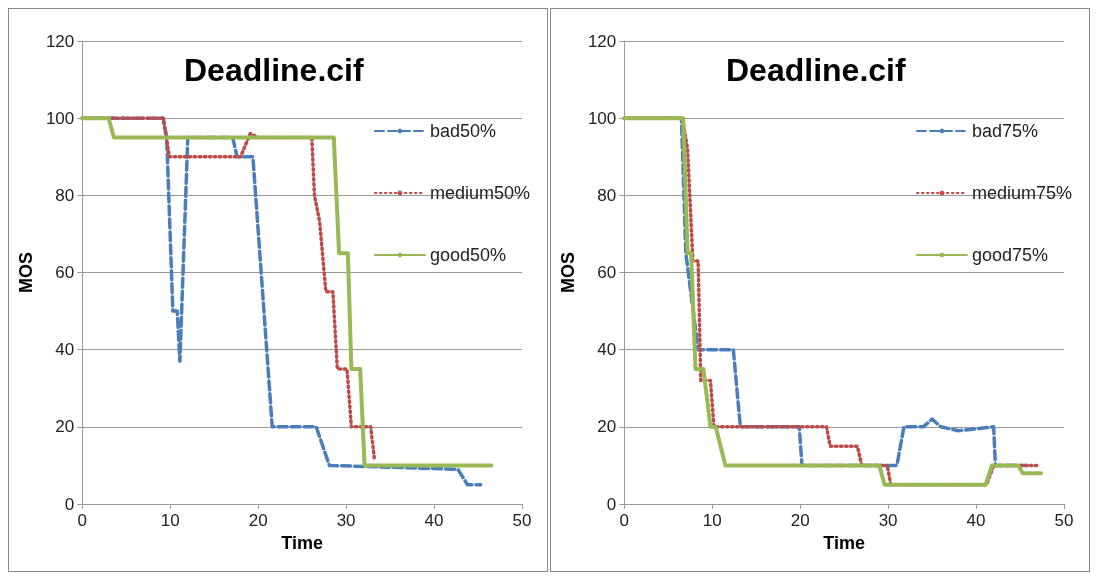 The width and height of the screenshot is (1100, 580). I want to click on legend-label: medium75%, so click(1021, 193).